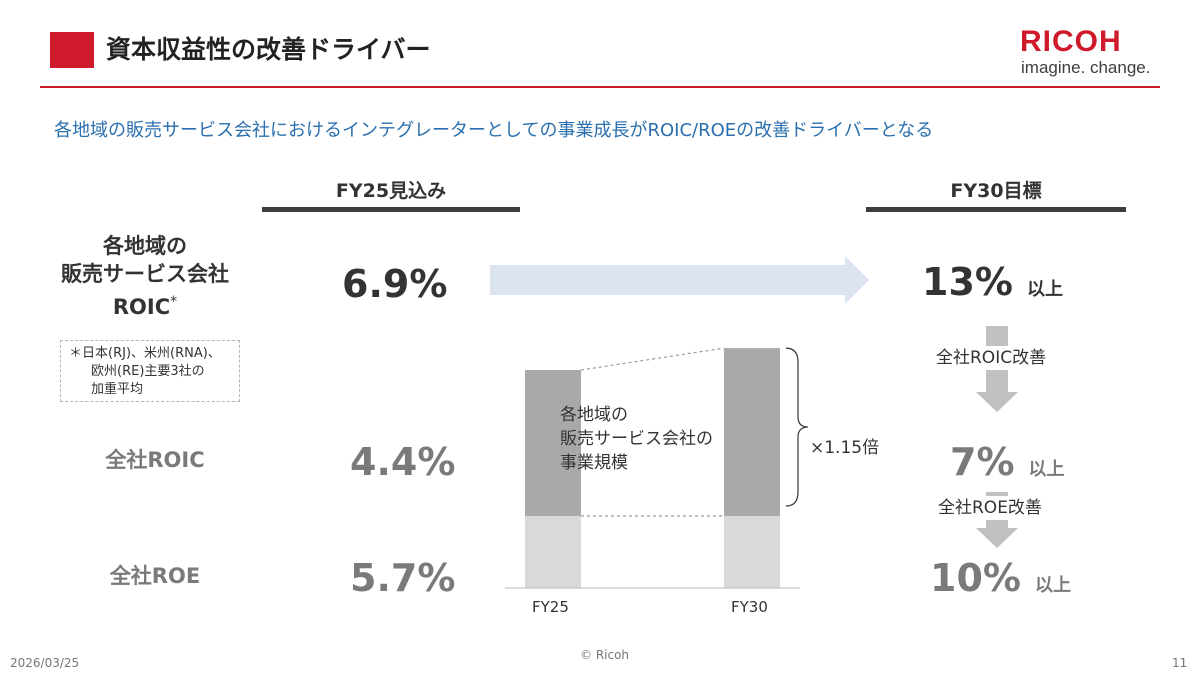 The image size is (1200, 675). Describe the element at coordinates (797, 427) in the screenshot. I see `growth-brace` at that location.